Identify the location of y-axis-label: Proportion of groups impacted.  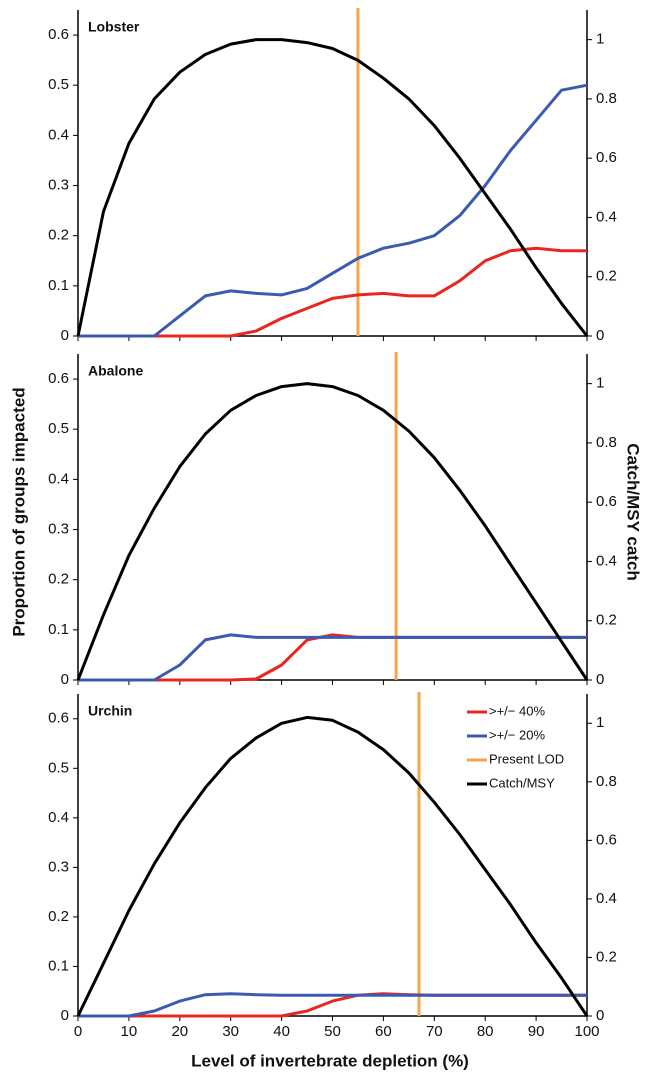
(18, 511).